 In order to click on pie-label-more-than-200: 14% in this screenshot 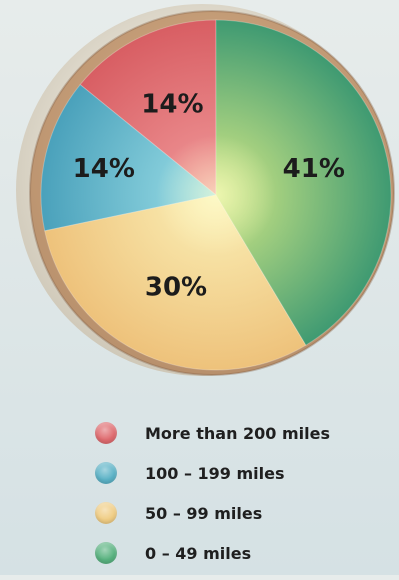, I will do `click(172, 104)`.